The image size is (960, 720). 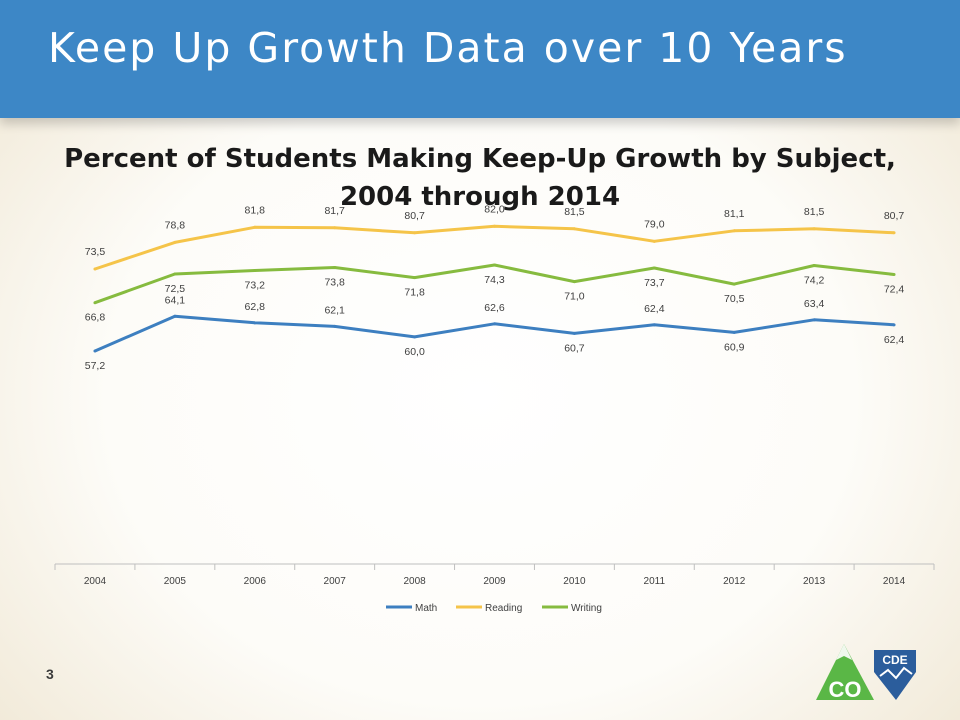 What do you see at coordinates (255, 307) in the screenshot?
I see `data-label-math: 62,8` at bounding box center [255, 307].